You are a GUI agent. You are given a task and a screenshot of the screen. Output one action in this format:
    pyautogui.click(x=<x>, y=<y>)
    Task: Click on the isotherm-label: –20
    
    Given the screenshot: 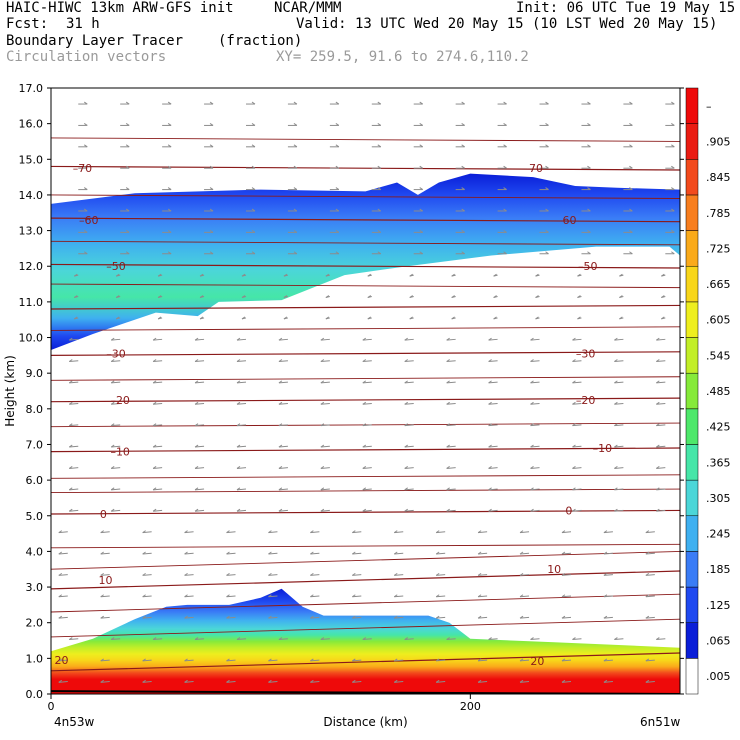 What is the action you would take?
    pyautogui.click(x=586, y=400)
    